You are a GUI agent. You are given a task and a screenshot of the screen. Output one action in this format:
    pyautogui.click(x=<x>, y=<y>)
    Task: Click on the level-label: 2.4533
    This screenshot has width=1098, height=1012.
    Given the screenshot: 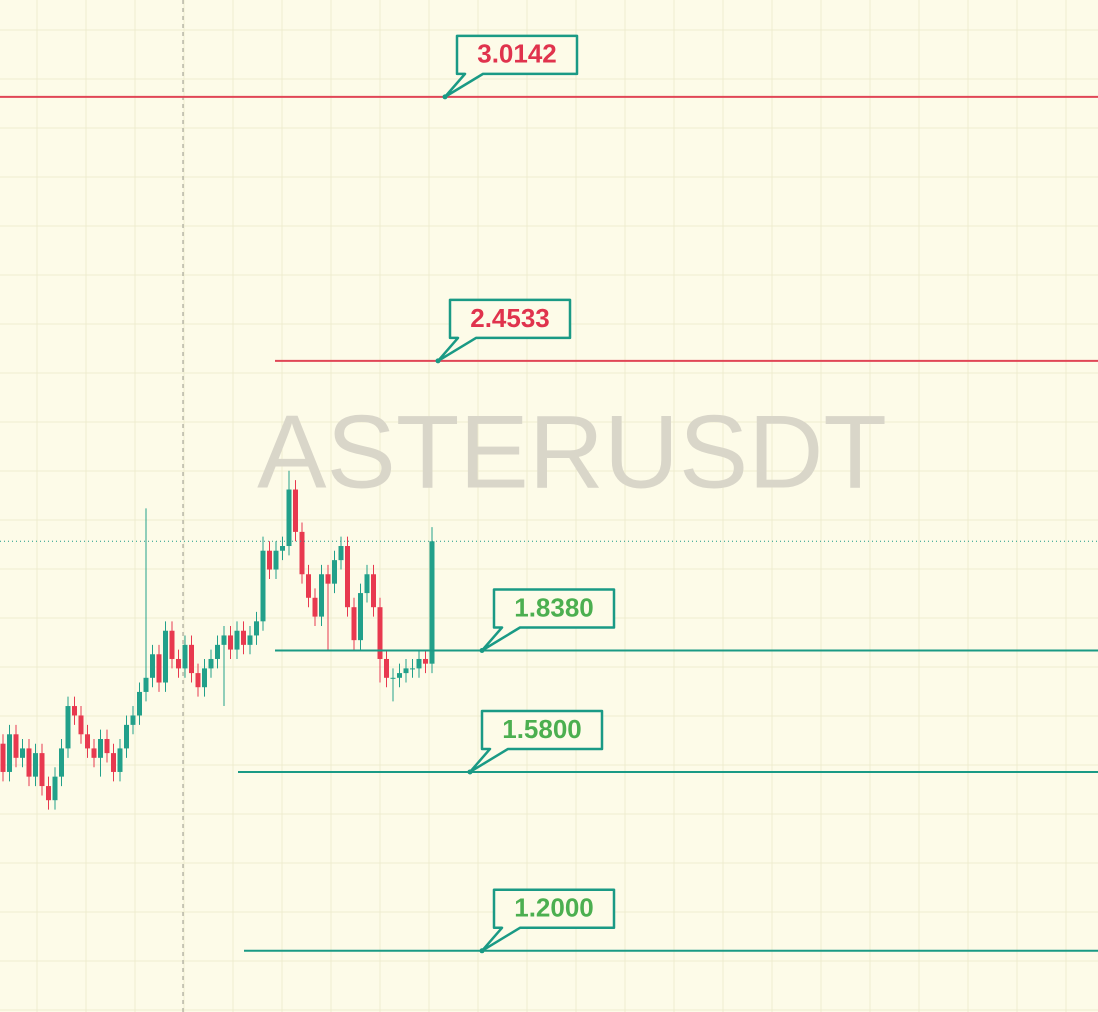 What is the action you would take?
    pyautogui.click(x=510, y=318)
    